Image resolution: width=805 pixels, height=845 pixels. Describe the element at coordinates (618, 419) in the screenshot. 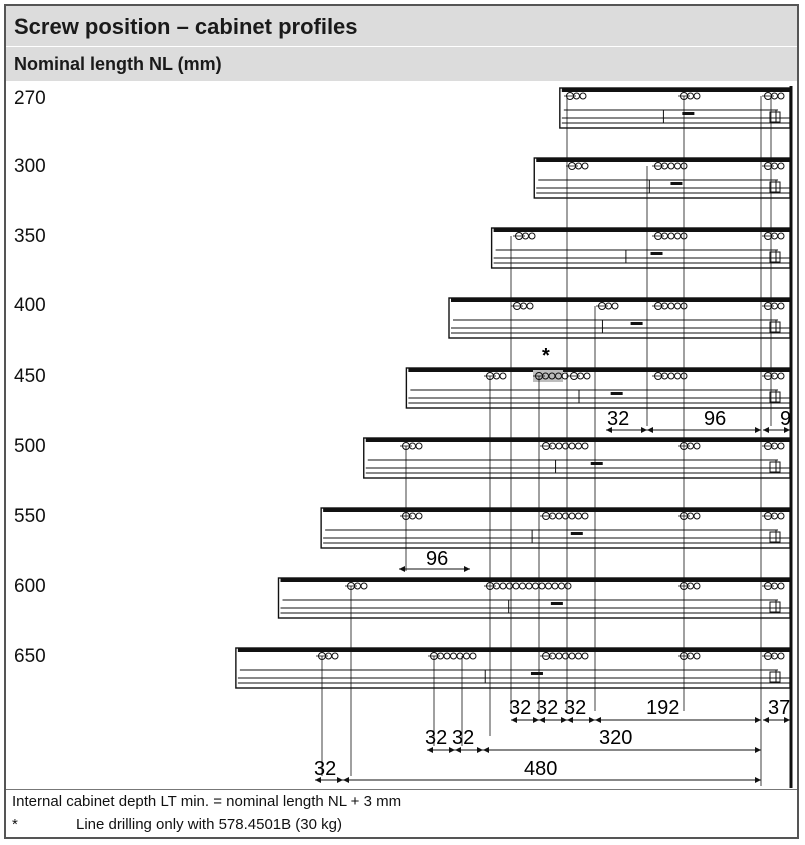

I see `dim-450-32: 32` at that location.